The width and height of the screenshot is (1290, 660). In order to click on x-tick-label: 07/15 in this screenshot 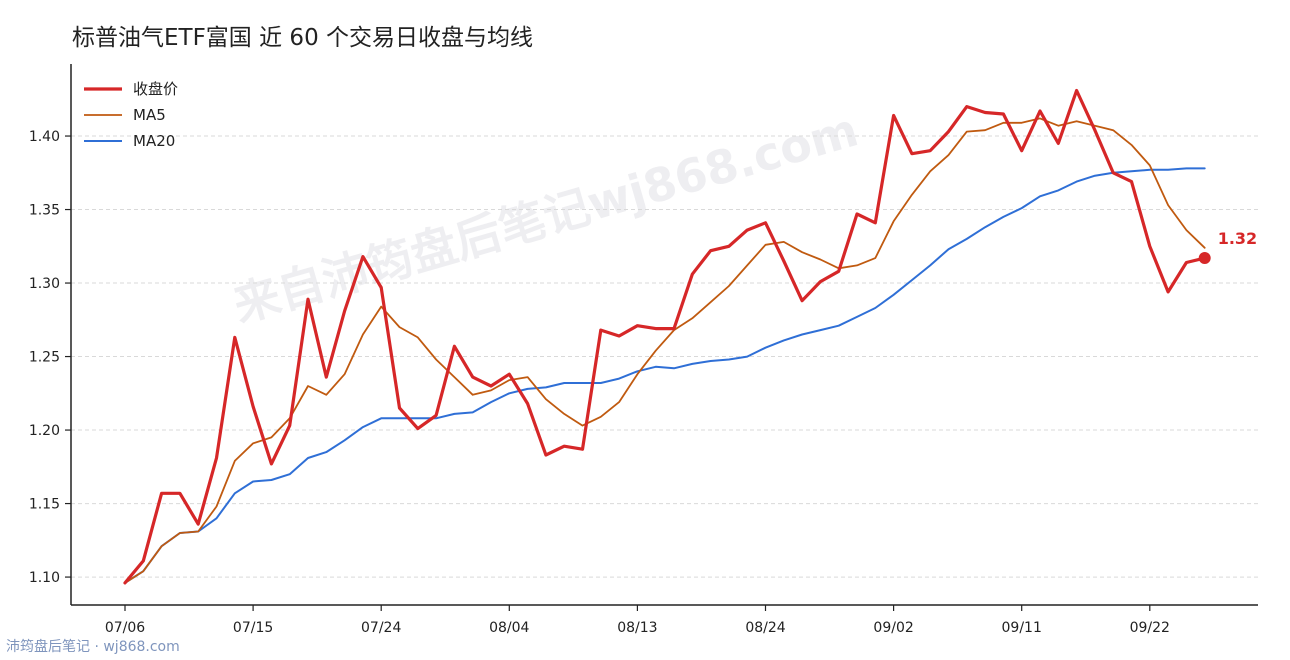, I will do `click(253, 628)`.